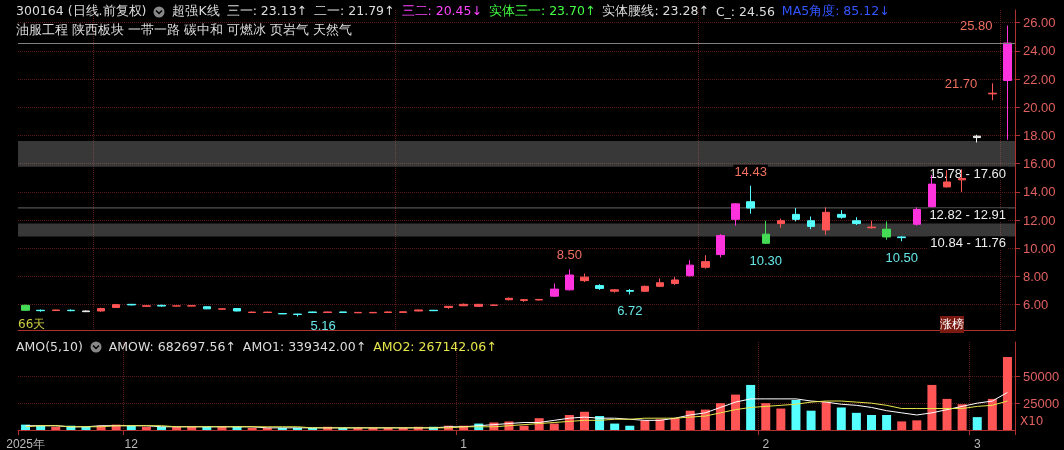  Describe the element at coordinates (184, 30) in the screenshot. I see `text: 油服工程 陕西板块 一带一路 碳中和 可燃冰 页岩气 天然气` at that location.